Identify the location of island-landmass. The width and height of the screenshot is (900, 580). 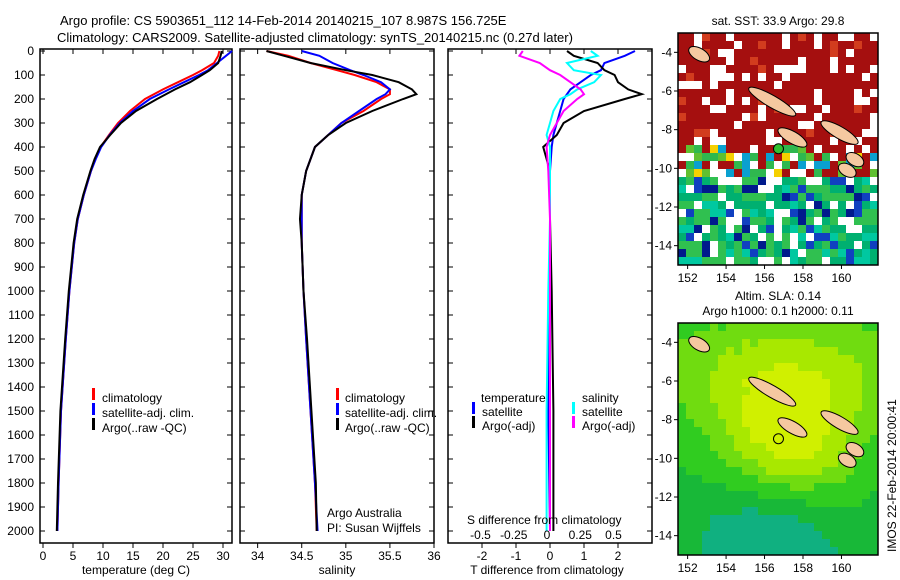
(839, 132).